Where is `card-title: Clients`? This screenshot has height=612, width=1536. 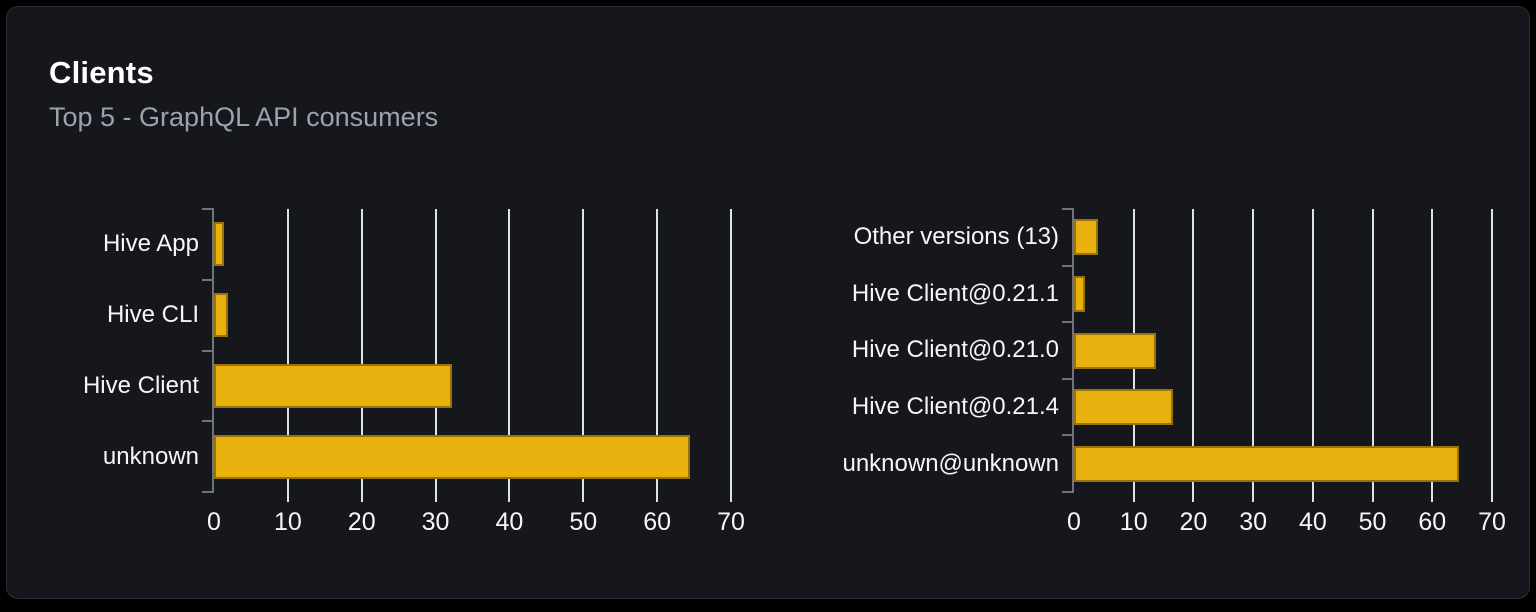
card-title: Clients is located at coordinates (101, 72).